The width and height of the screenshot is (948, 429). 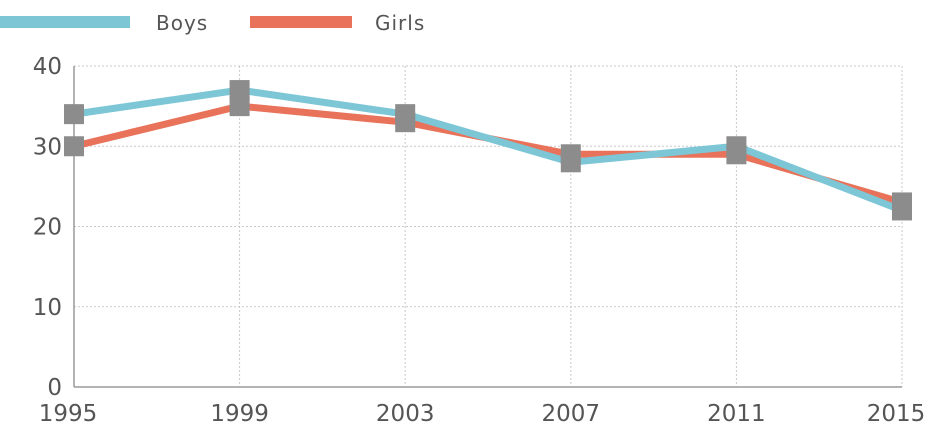 I want to click on legend-item-girls: Girls, so click(x=337, y=23).